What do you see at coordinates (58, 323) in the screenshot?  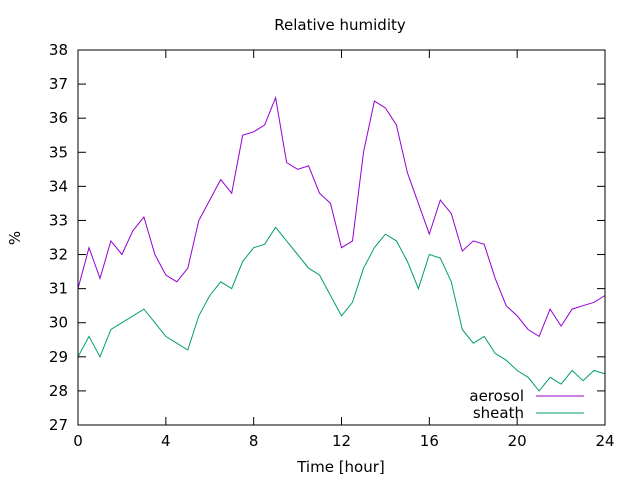 I see `y-tick-label: 30` at bounding box center [58, 323].